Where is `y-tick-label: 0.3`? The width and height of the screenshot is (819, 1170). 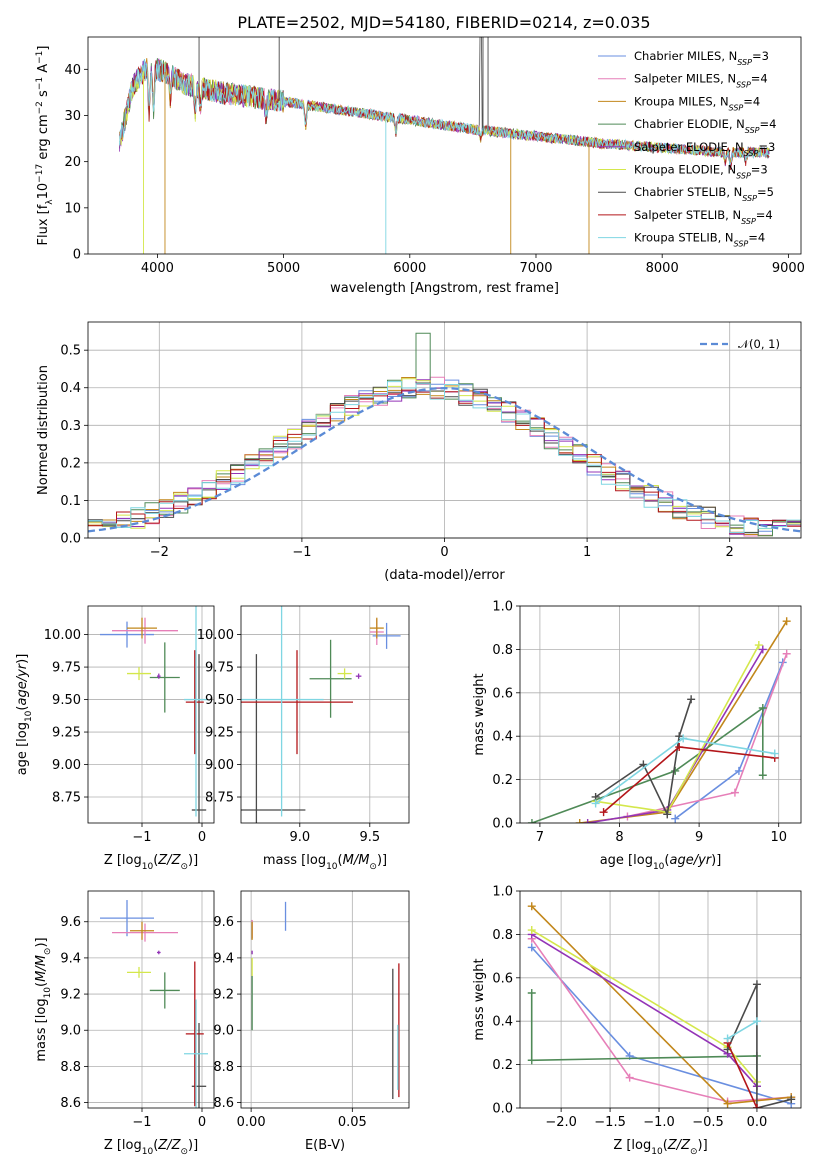
y-tick-label: 0.3 is located at coordinates (70, 426).